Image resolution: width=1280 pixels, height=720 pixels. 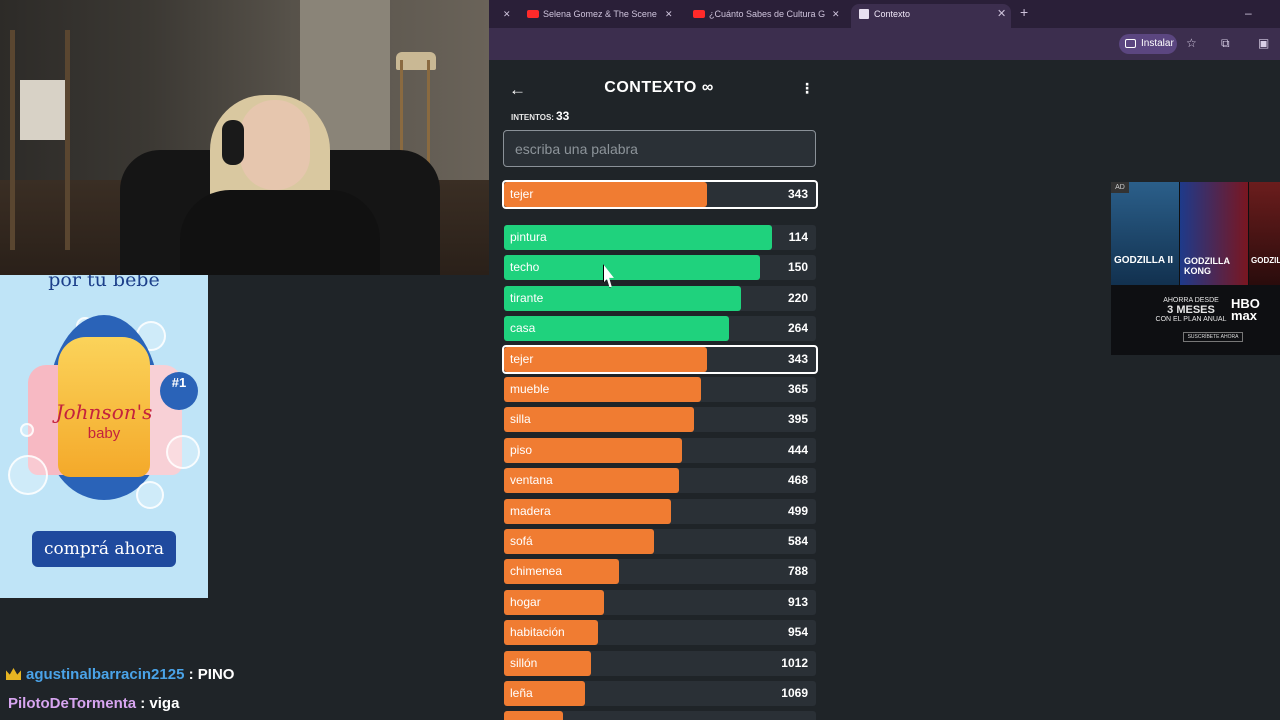 I want to click on guess-score: 788, so click(x=797, y=571).